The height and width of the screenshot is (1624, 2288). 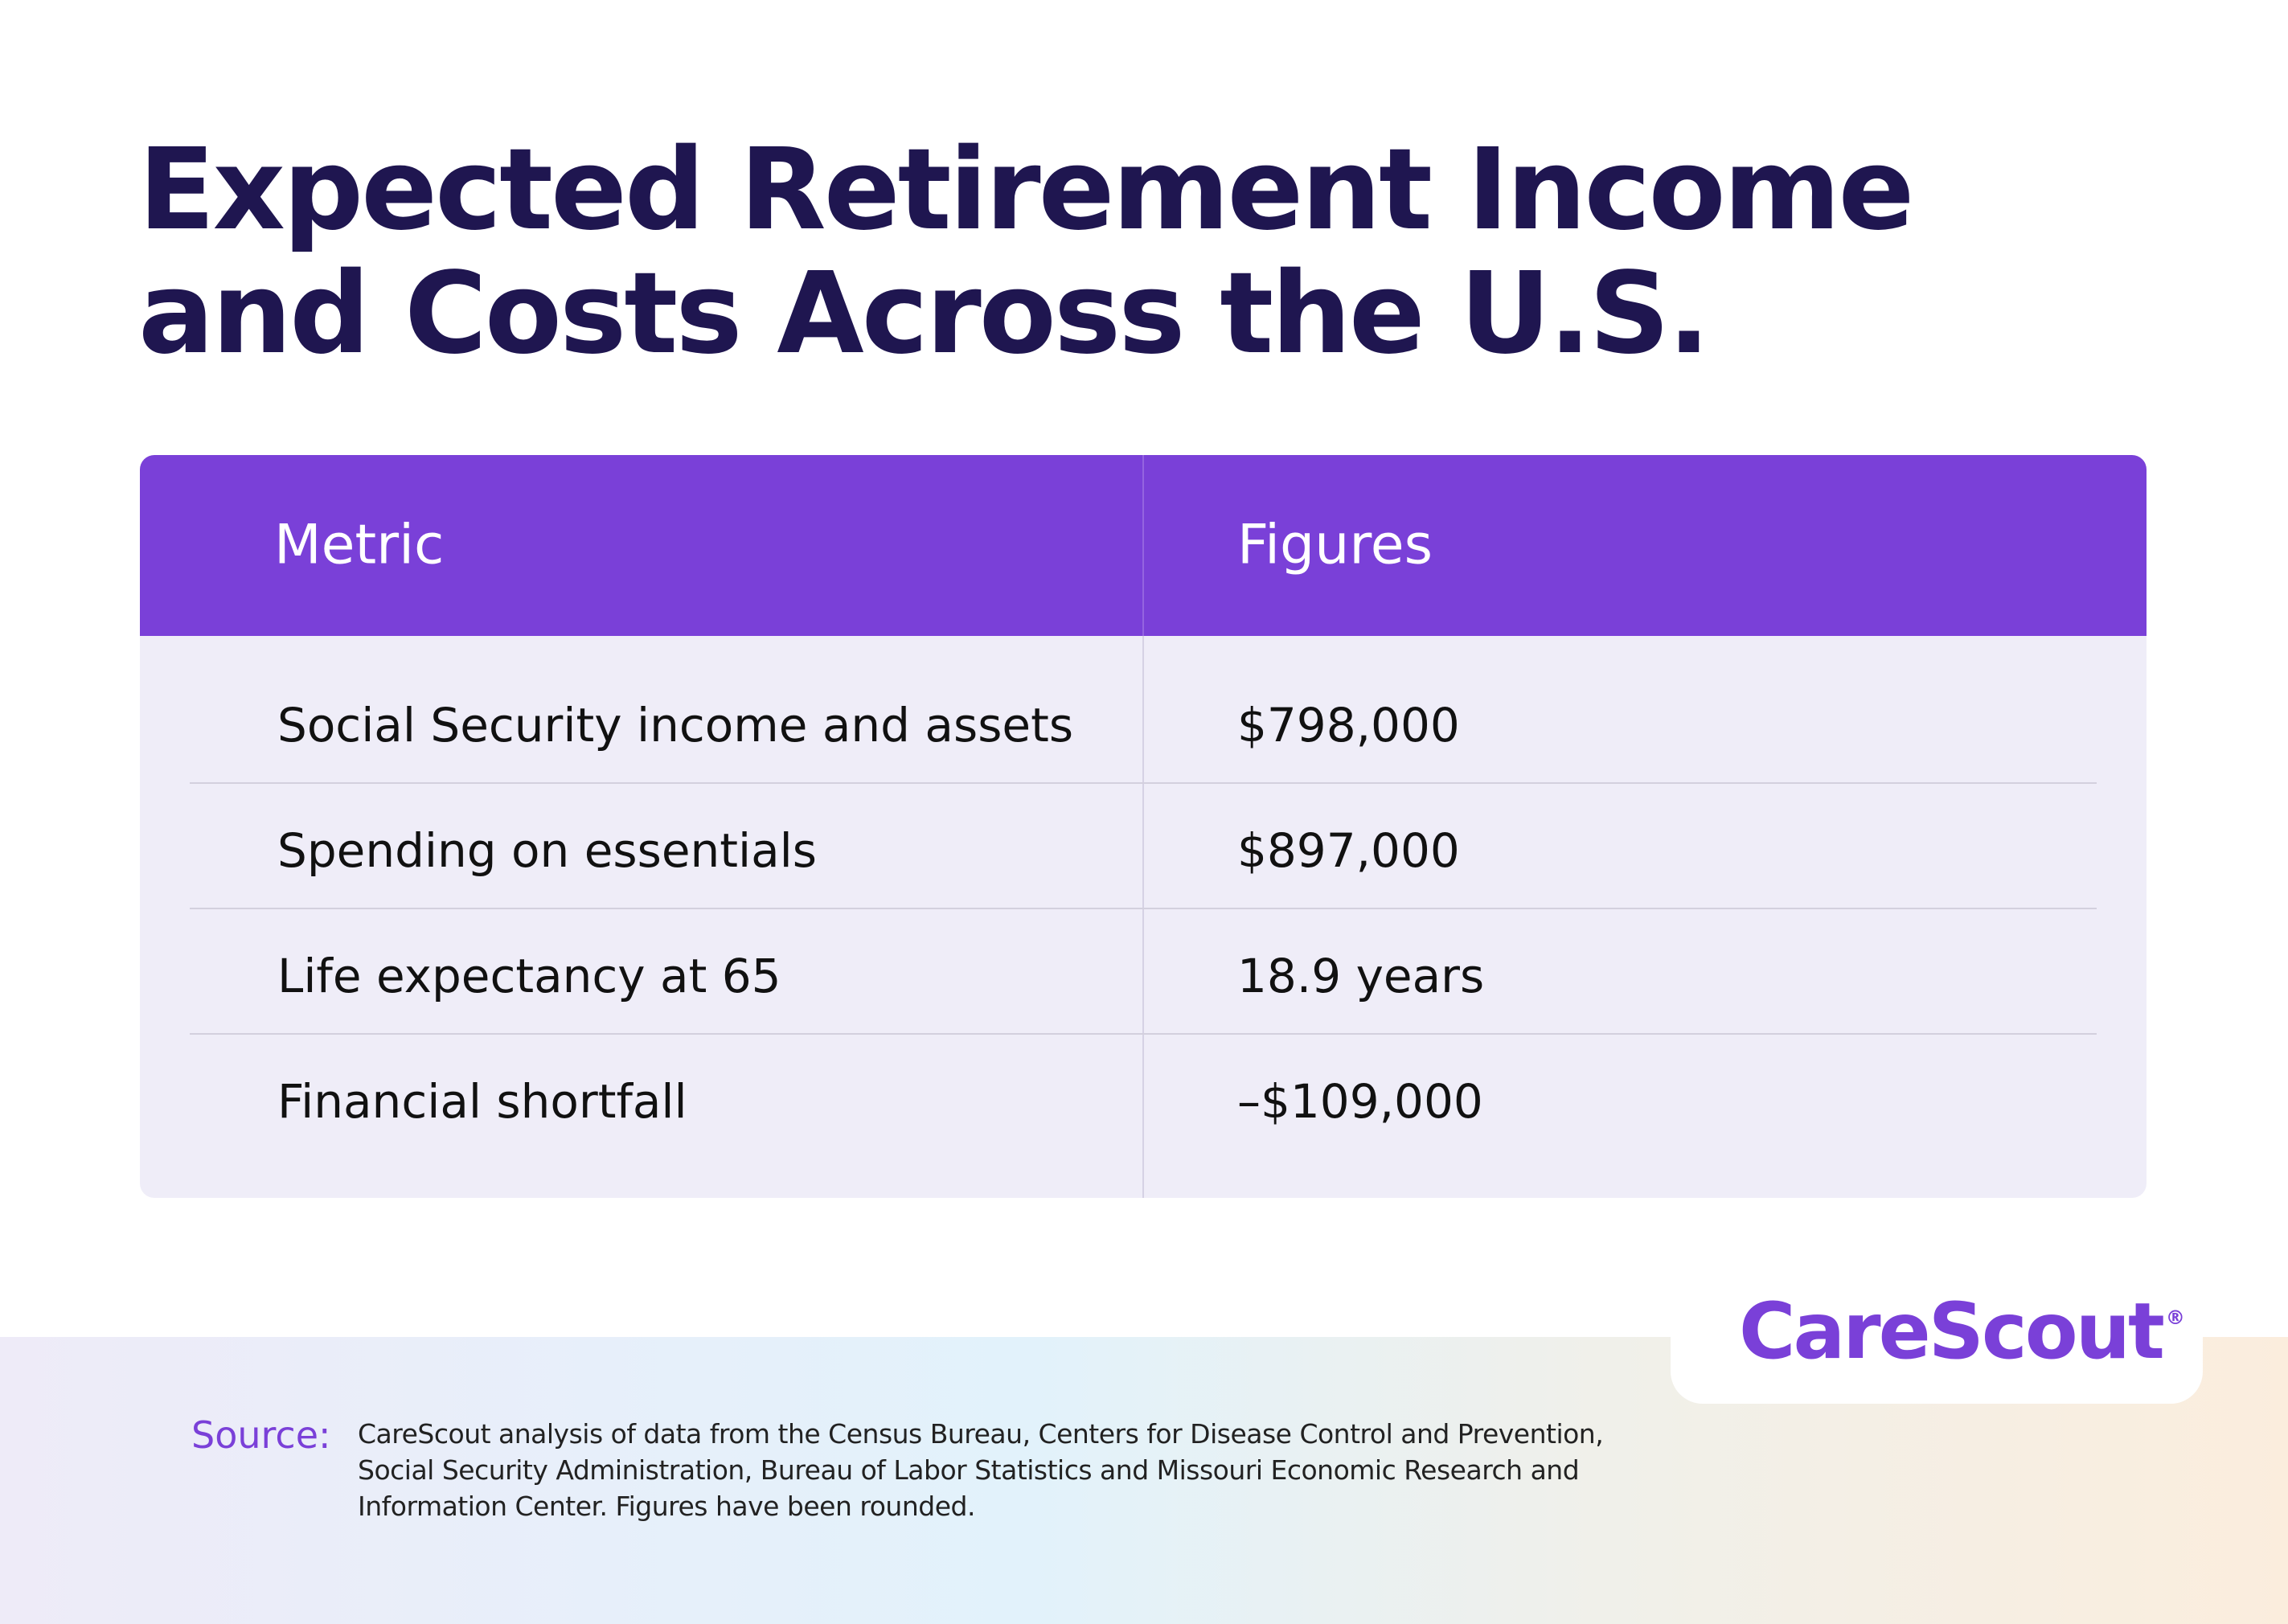 I want to click on figure-cell: $798,000, so click(x=1348, y=726).